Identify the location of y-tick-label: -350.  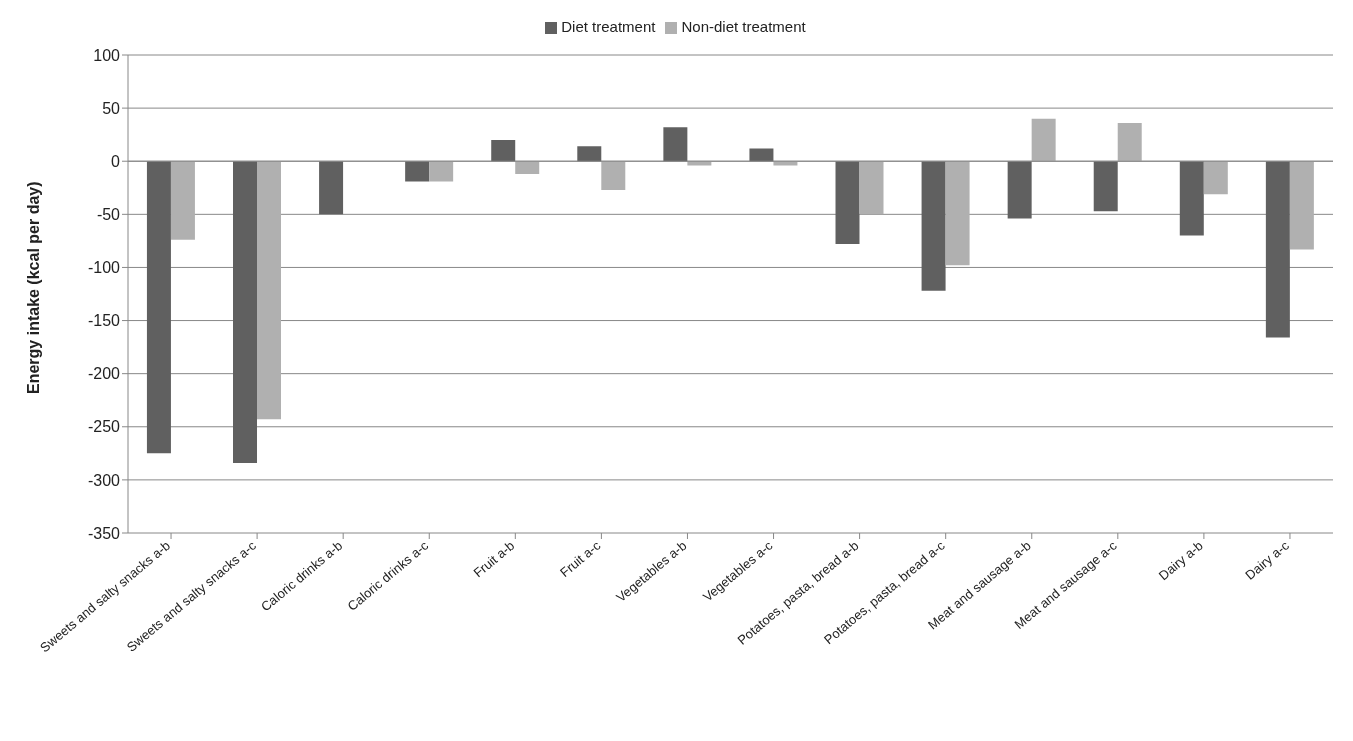
(104, 533).